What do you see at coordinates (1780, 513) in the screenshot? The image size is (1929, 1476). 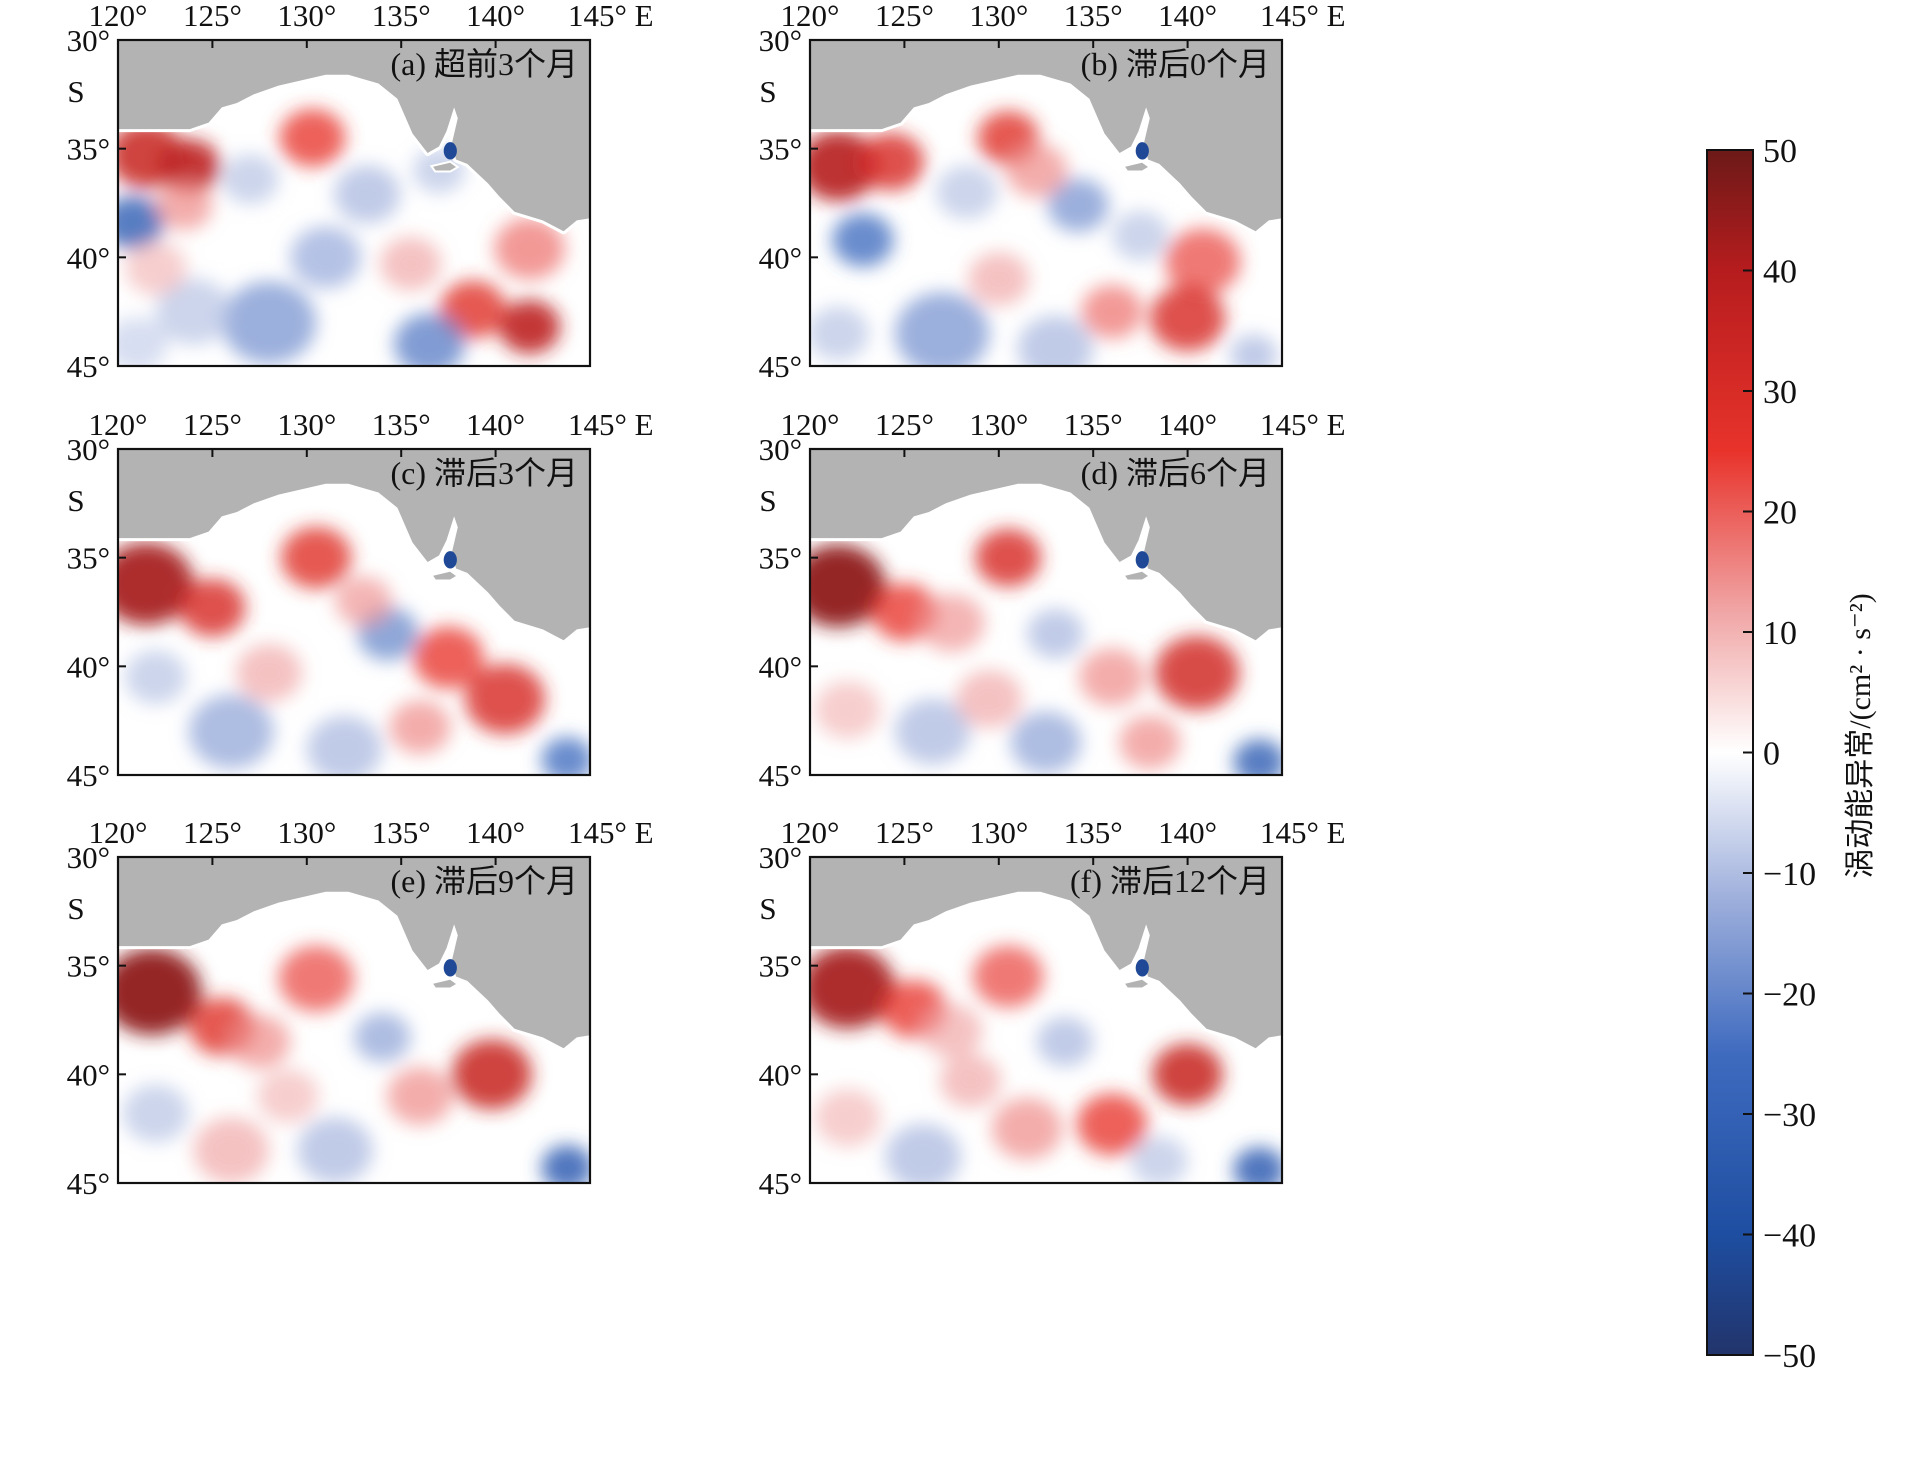 I see `colorbar-tick-label: 20` at bounding box center [1780, 513].